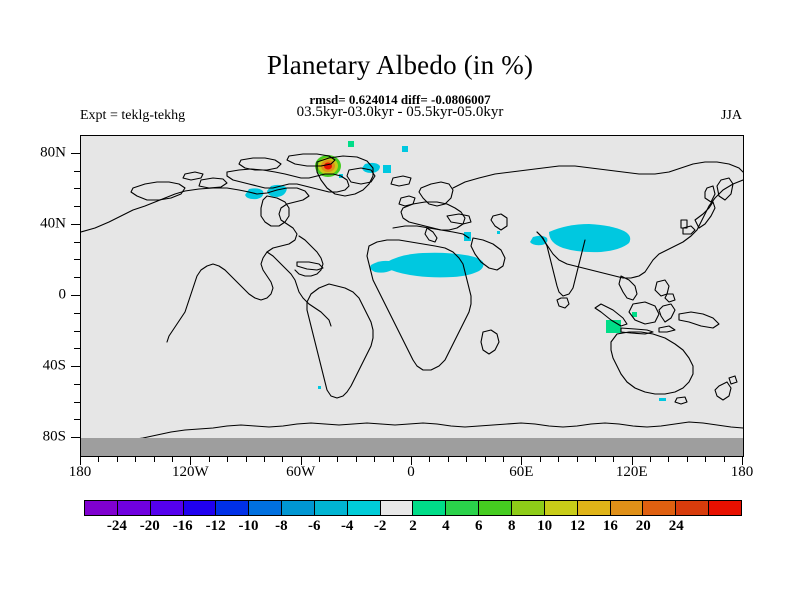 Image resolution: width=800 pixels, height=600 pixels. I want to click on coast-timor, so click(667, 329).